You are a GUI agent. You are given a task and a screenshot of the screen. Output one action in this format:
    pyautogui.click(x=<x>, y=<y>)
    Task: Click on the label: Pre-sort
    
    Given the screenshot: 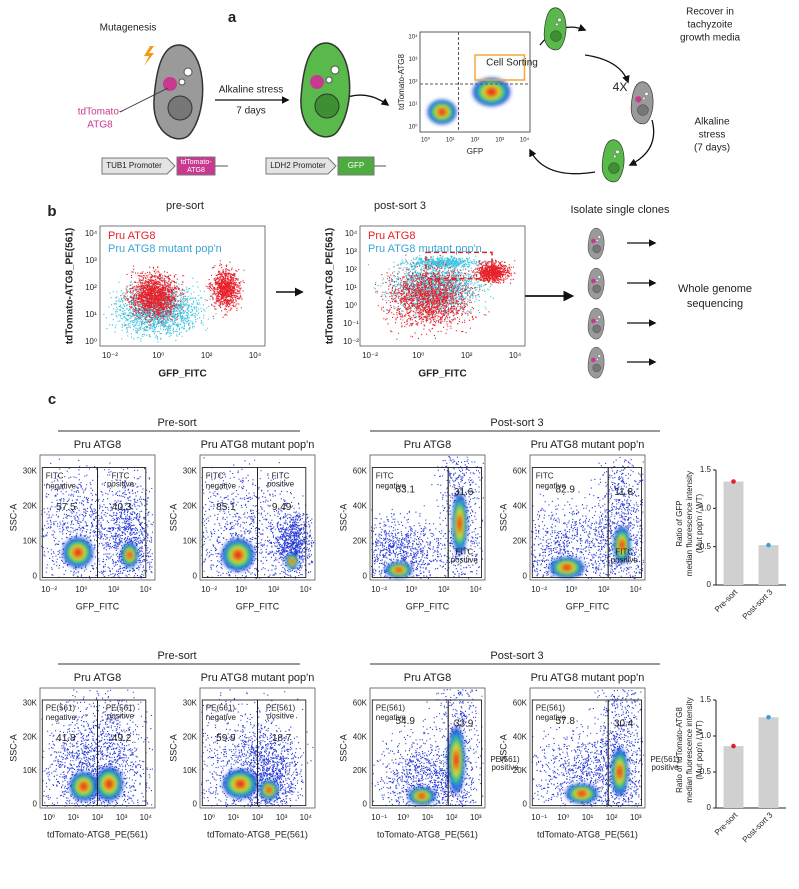 What is the action you would take?
    pyautogui.click(x=176, y=656)
    